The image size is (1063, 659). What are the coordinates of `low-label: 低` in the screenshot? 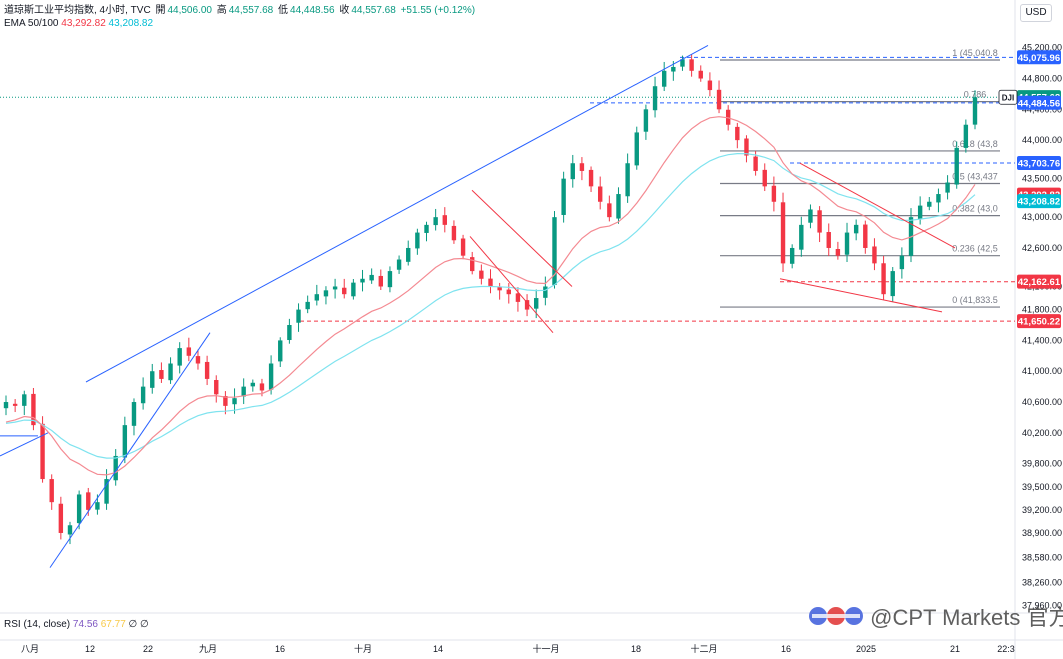 It's located at (283, 10).